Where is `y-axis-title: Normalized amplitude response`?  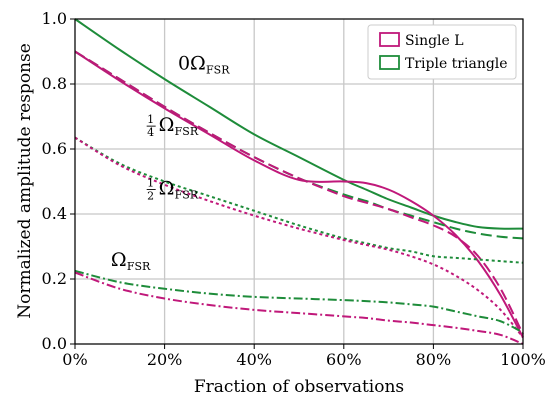
y-axis-title: Normalized amplitude response is located at coordinates (25, 181).